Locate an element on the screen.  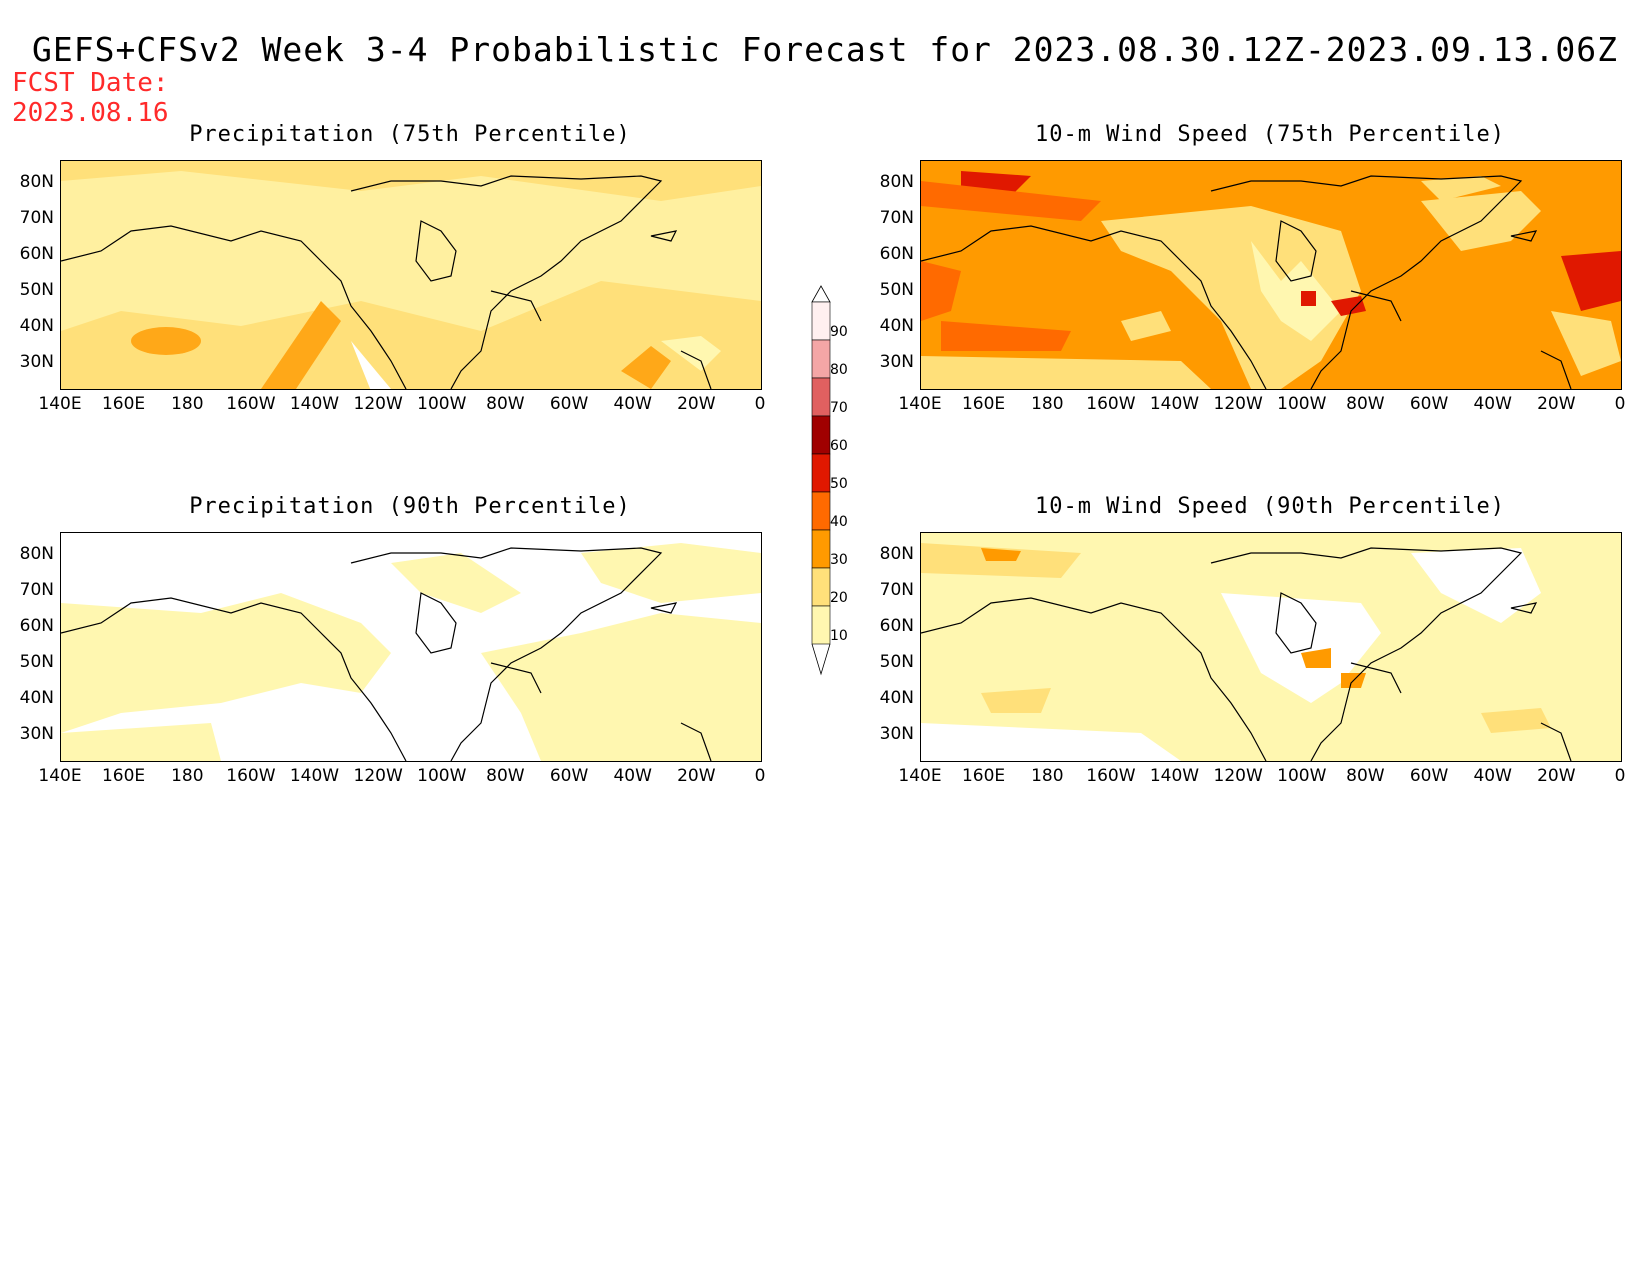
panel-title: Precipitation (90th Percentile) is located at coordinates (410, 506).